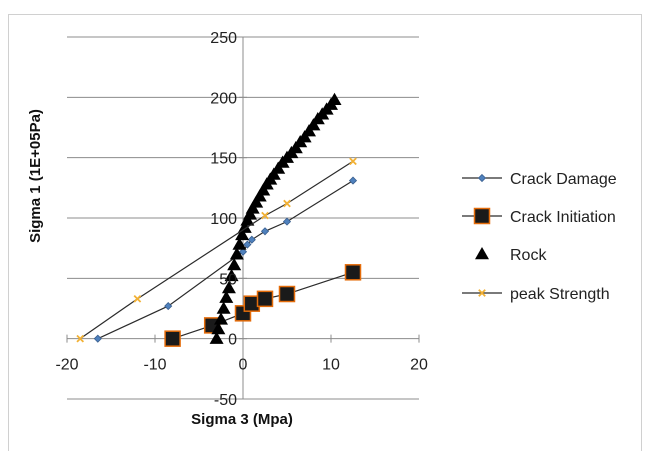 The image size is (649, 451). Describe the element at coordinates (331, 365) in the screenshot. I see `x-tick-label: 10` at that location.